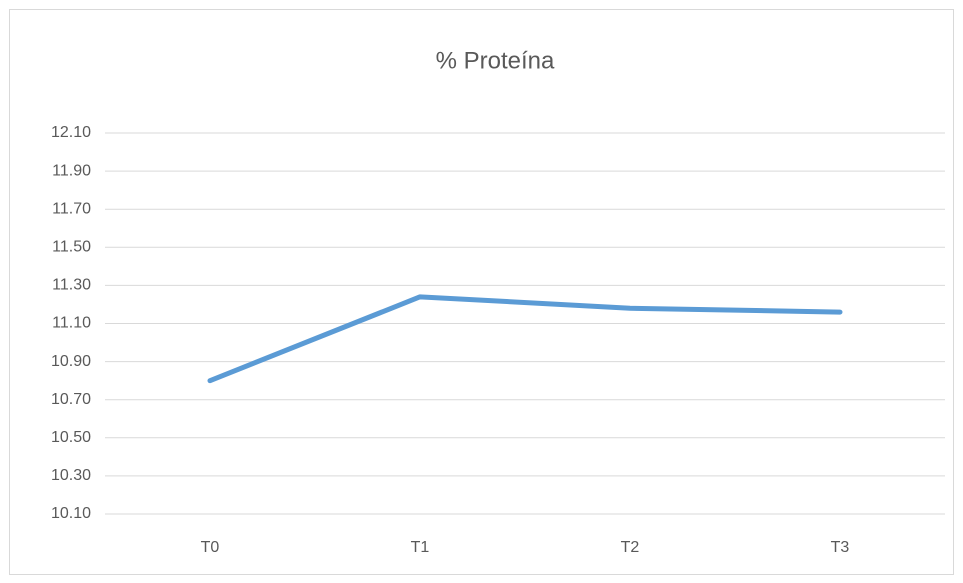 This screenshot has width=963, height=583. Describe the element at coordinates (71, 475) in the screenshot. I see `y-tick-label: 10.30` at that location.